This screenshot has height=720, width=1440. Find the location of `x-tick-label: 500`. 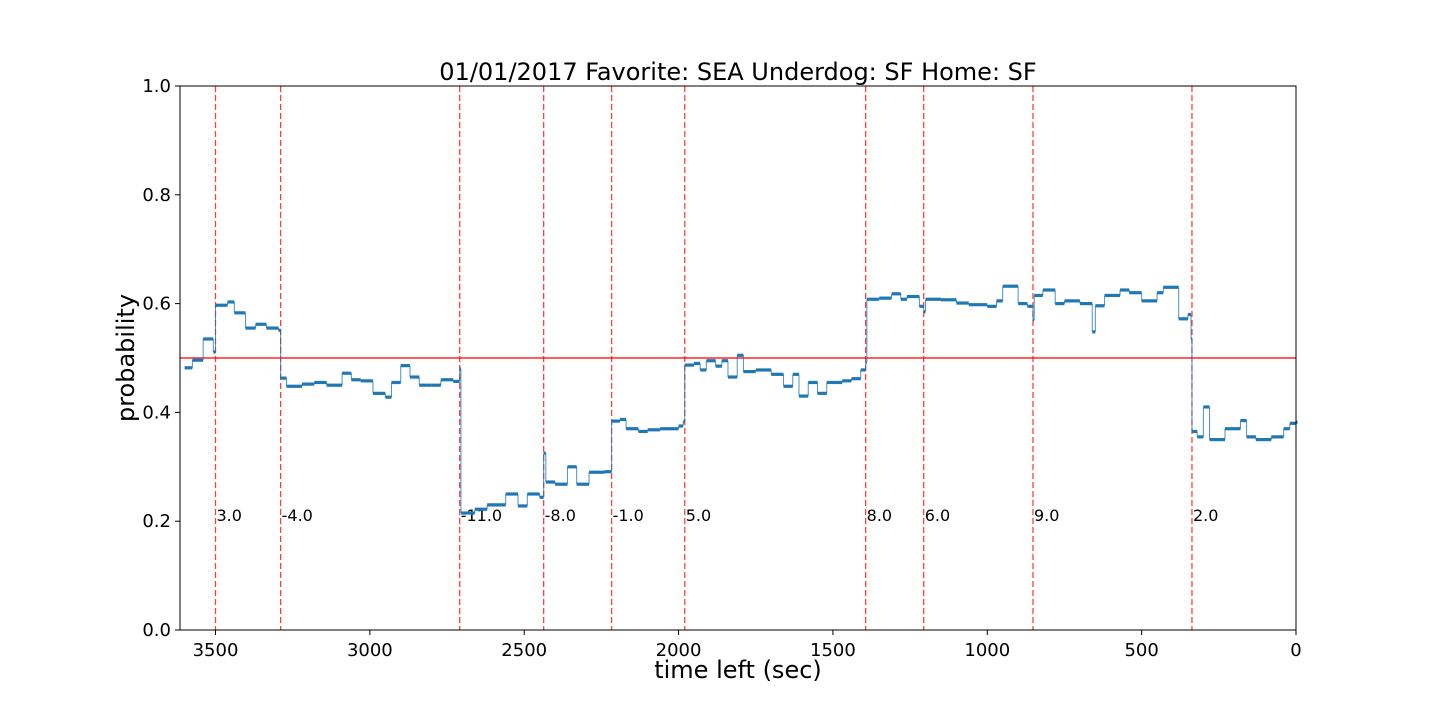

x-tick-label: 500 is located at coordinates (1141, 650).